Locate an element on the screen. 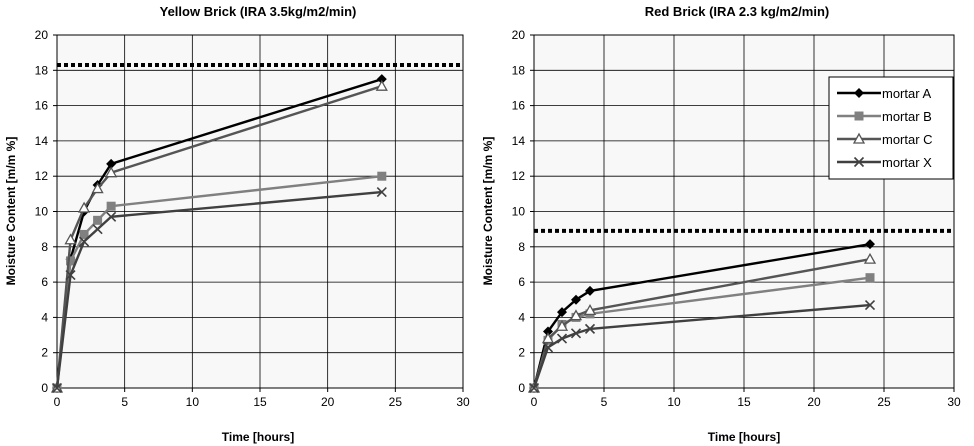 This screenshot has width=974, height=446. right-x-tick-label: 20 is located at coordinates (814, 402).